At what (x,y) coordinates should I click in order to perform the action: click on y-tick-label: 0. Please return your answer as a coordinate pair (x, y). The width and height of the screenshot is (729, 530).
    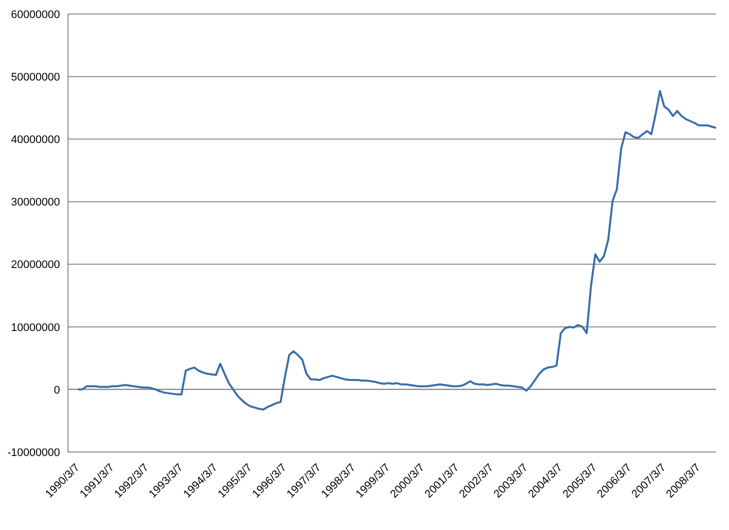
    Looking at the image, I should click on (57, 390).